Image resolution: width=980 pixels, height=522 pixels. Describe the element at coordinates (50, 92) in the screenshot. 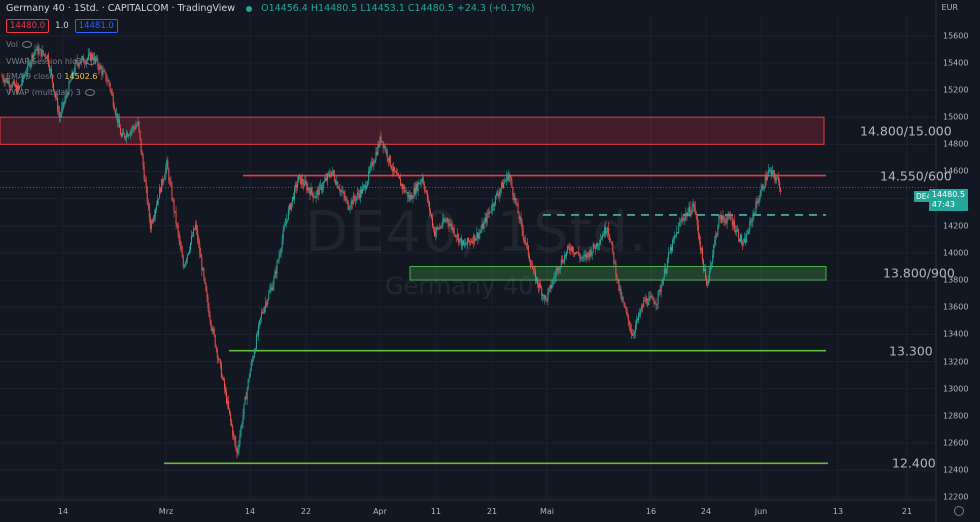

I see `indicator-vwap-multiday: VWAP (multiday) 3` at that location.